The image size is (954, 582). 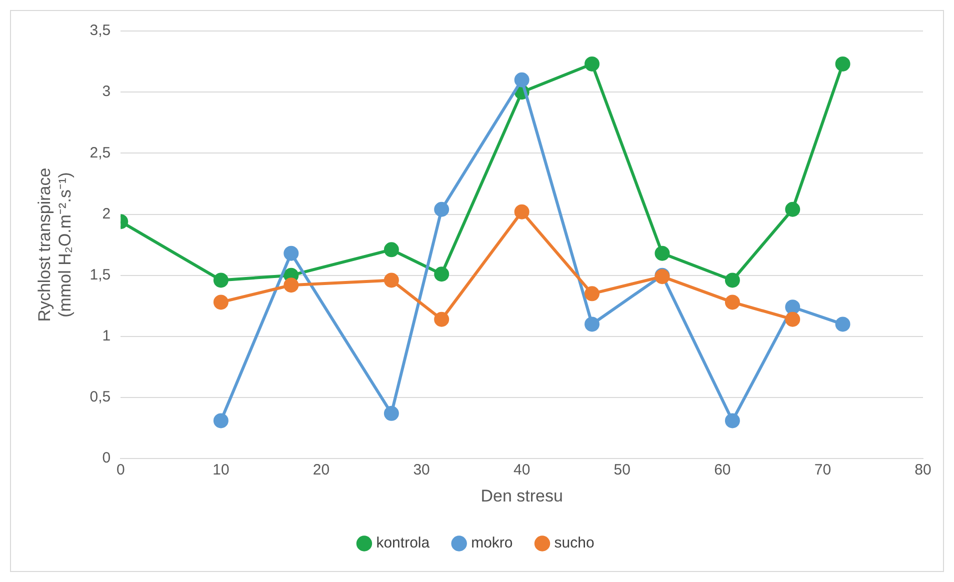 What do you see at coordinates (823, 470) in the screenshot?
I see `x-tick-label: 70` at bounding box center [823, 470].